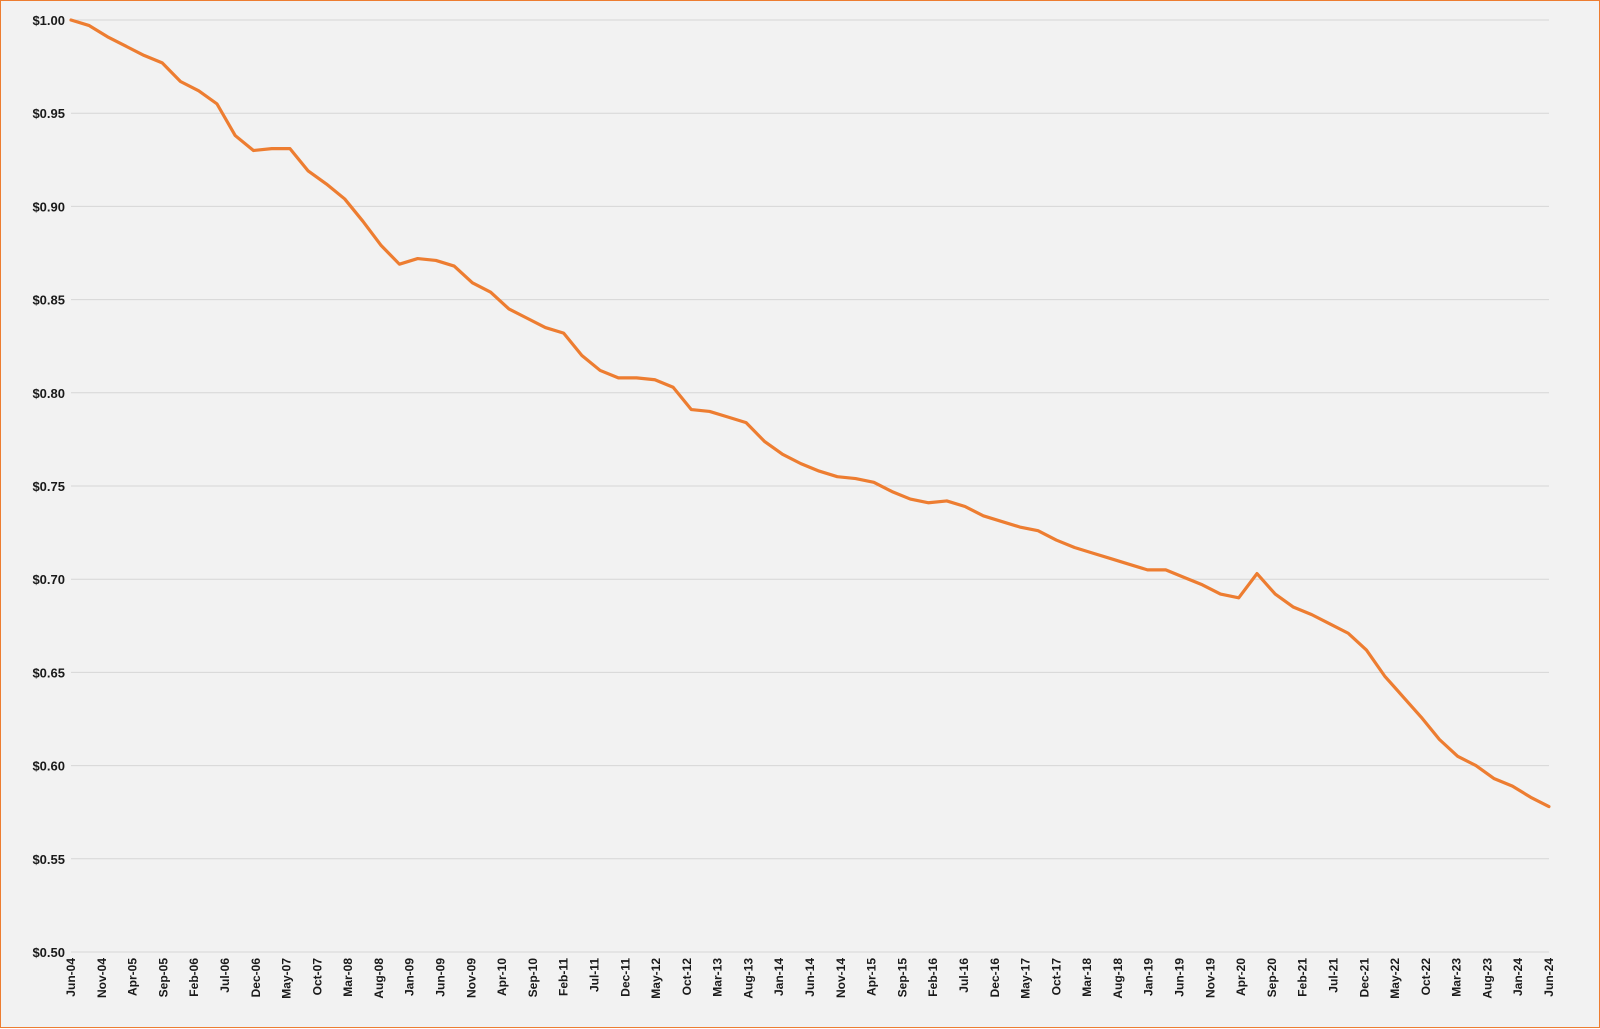 The height and width of the screenshot is (1029, 1600). I want to click on y-tick-label: $0.75, so click(48, 486).